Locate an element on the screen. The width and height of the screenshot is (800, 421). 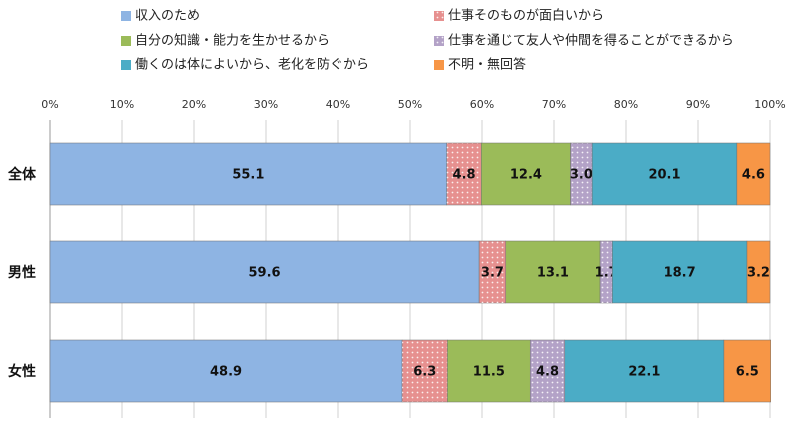
data-label-1-series-2: 4.8 is located at coordinates (463, 175).